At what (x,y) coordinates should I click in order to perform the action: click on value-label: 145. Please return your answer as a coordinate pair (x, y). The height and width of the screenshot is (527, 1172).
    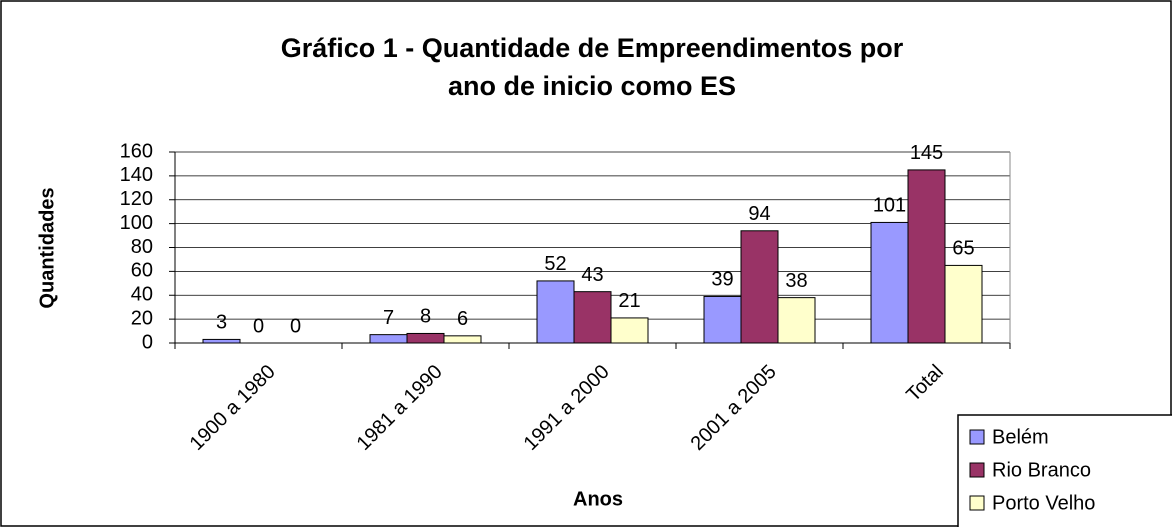
    Looking at the image, I should click on (926, 153).